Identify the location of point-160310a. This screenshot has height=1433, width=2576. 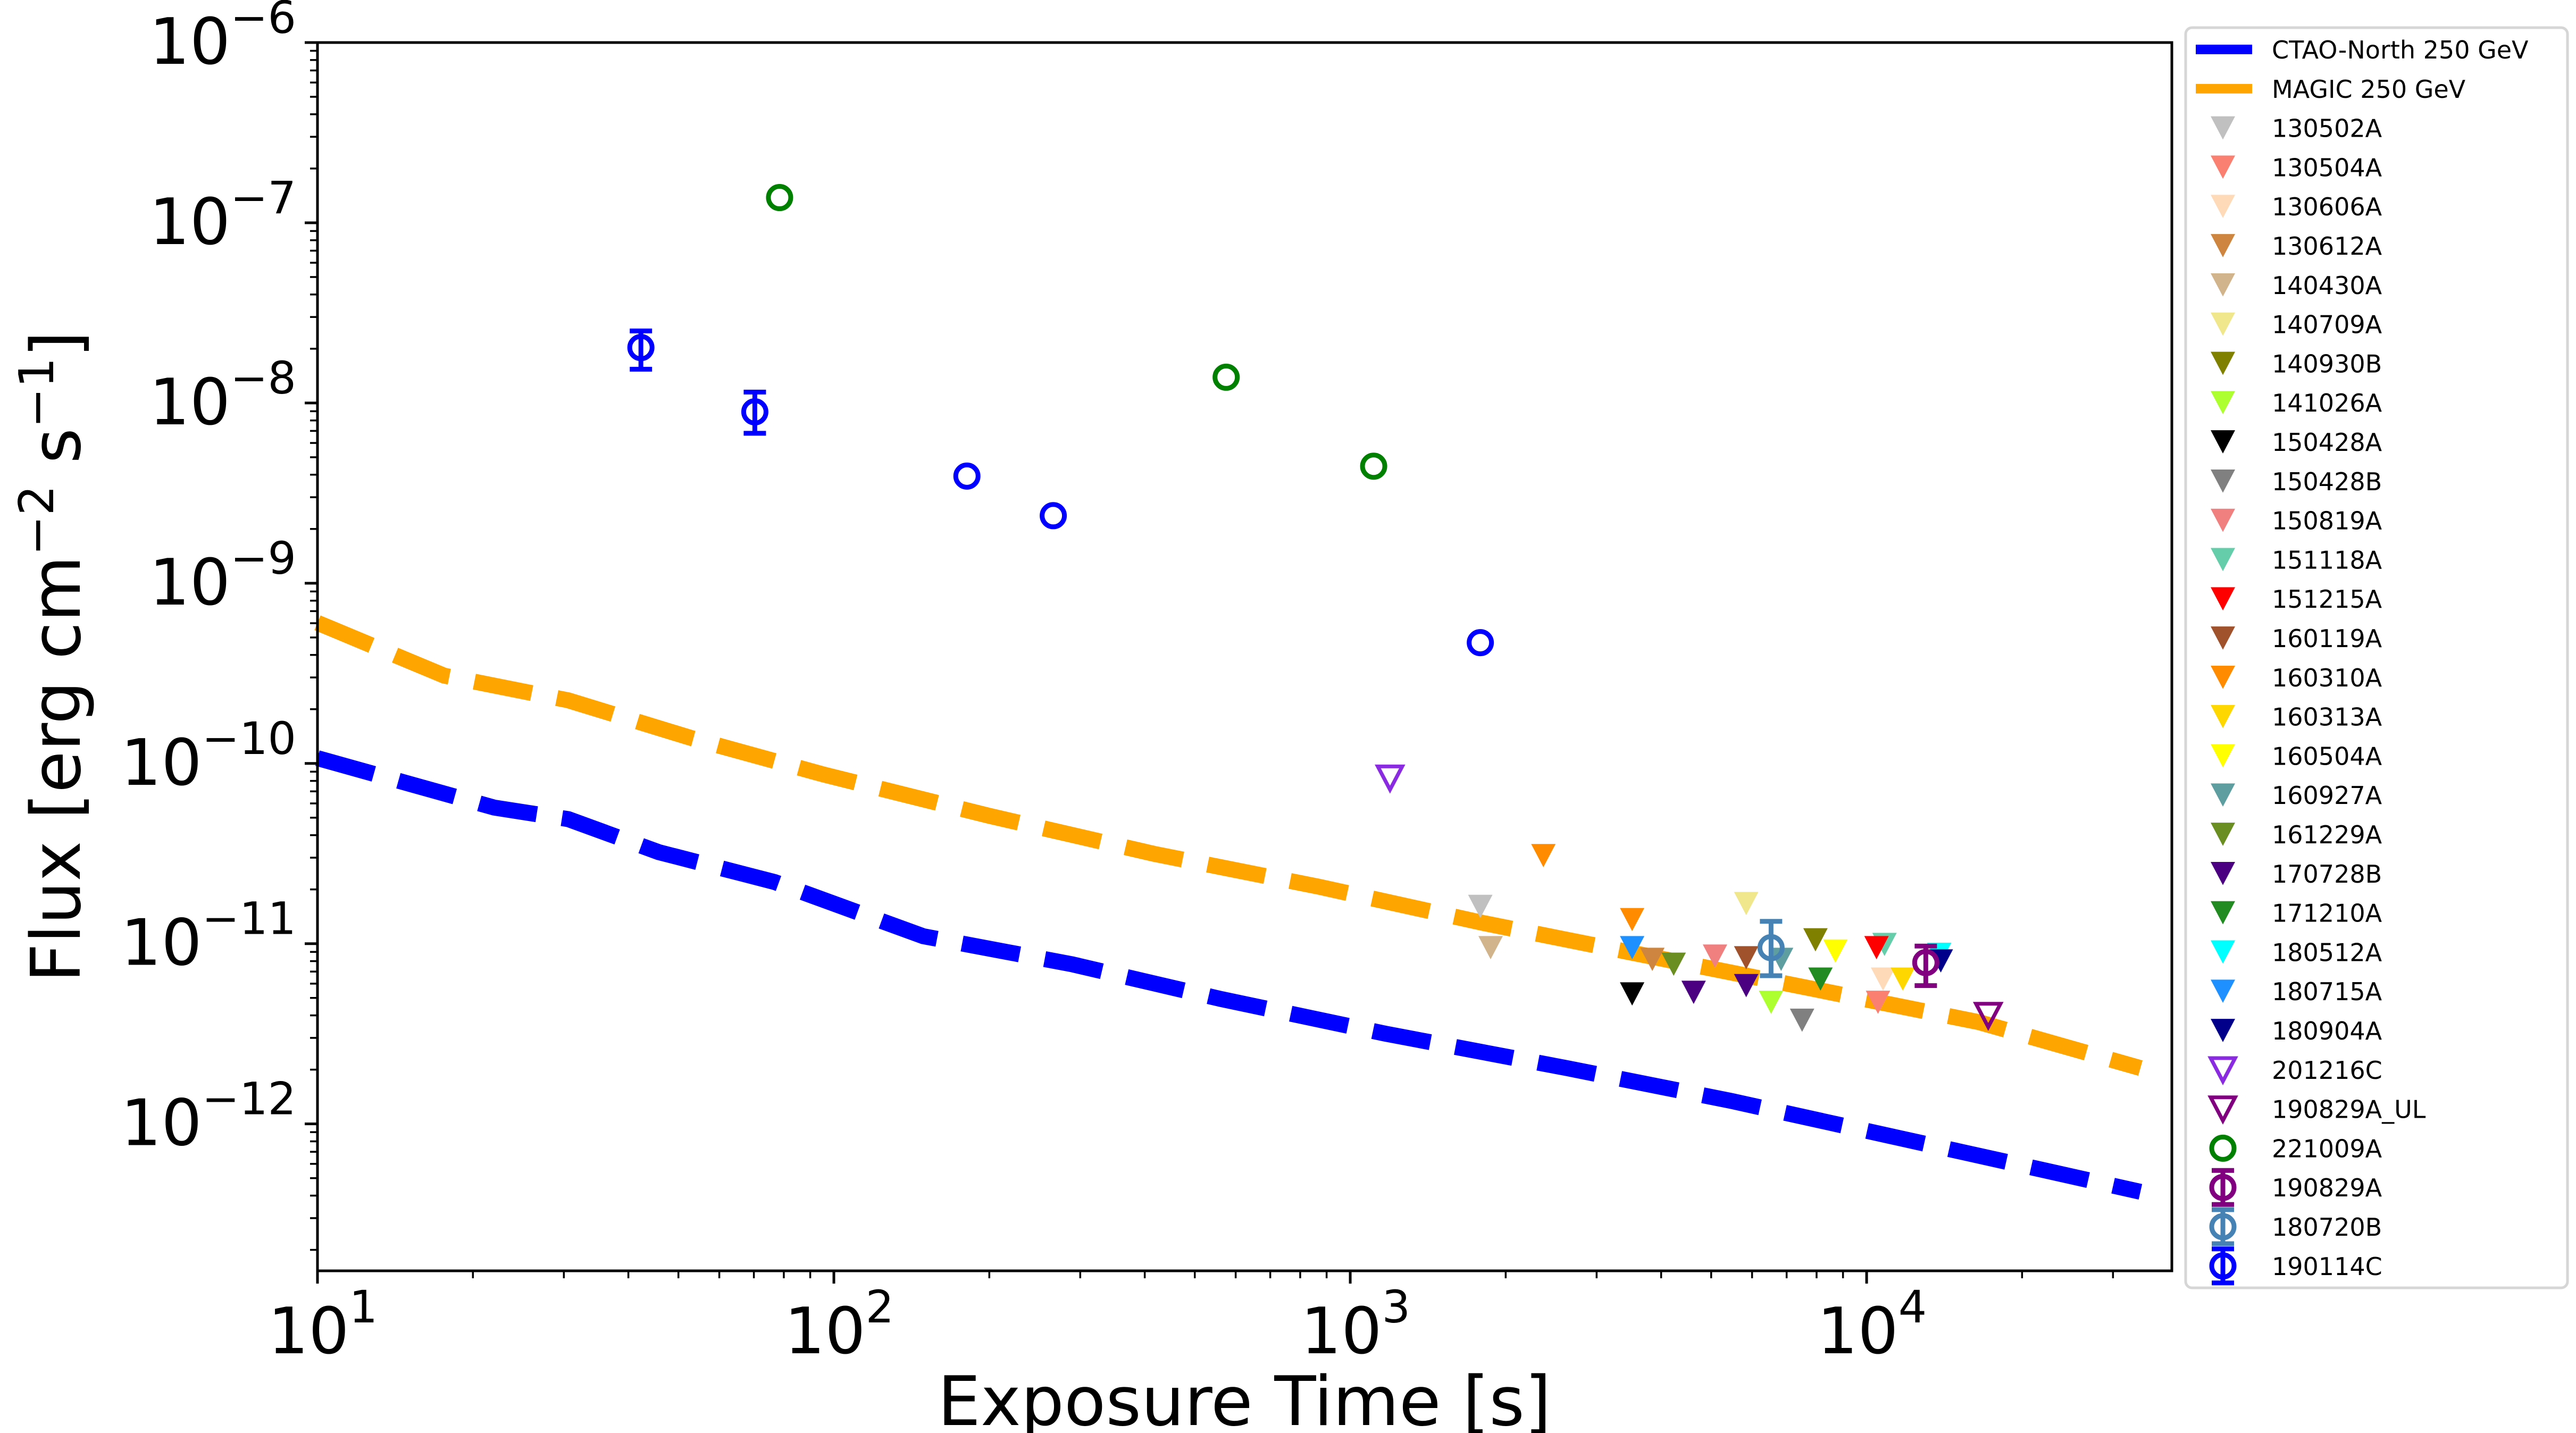
(1543, 855).